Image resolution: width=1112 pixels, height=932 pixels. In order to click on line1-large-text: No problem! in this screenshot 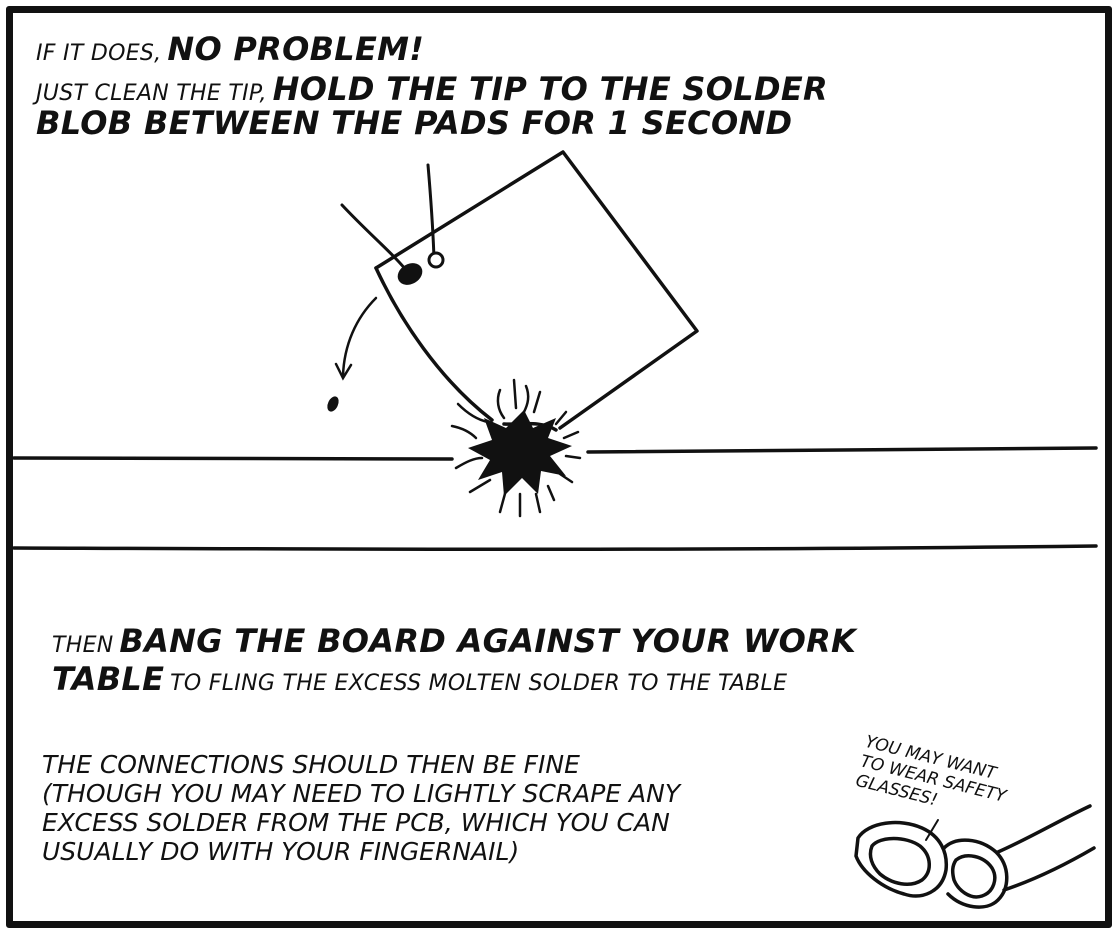, I will do `click(296, 49)`.